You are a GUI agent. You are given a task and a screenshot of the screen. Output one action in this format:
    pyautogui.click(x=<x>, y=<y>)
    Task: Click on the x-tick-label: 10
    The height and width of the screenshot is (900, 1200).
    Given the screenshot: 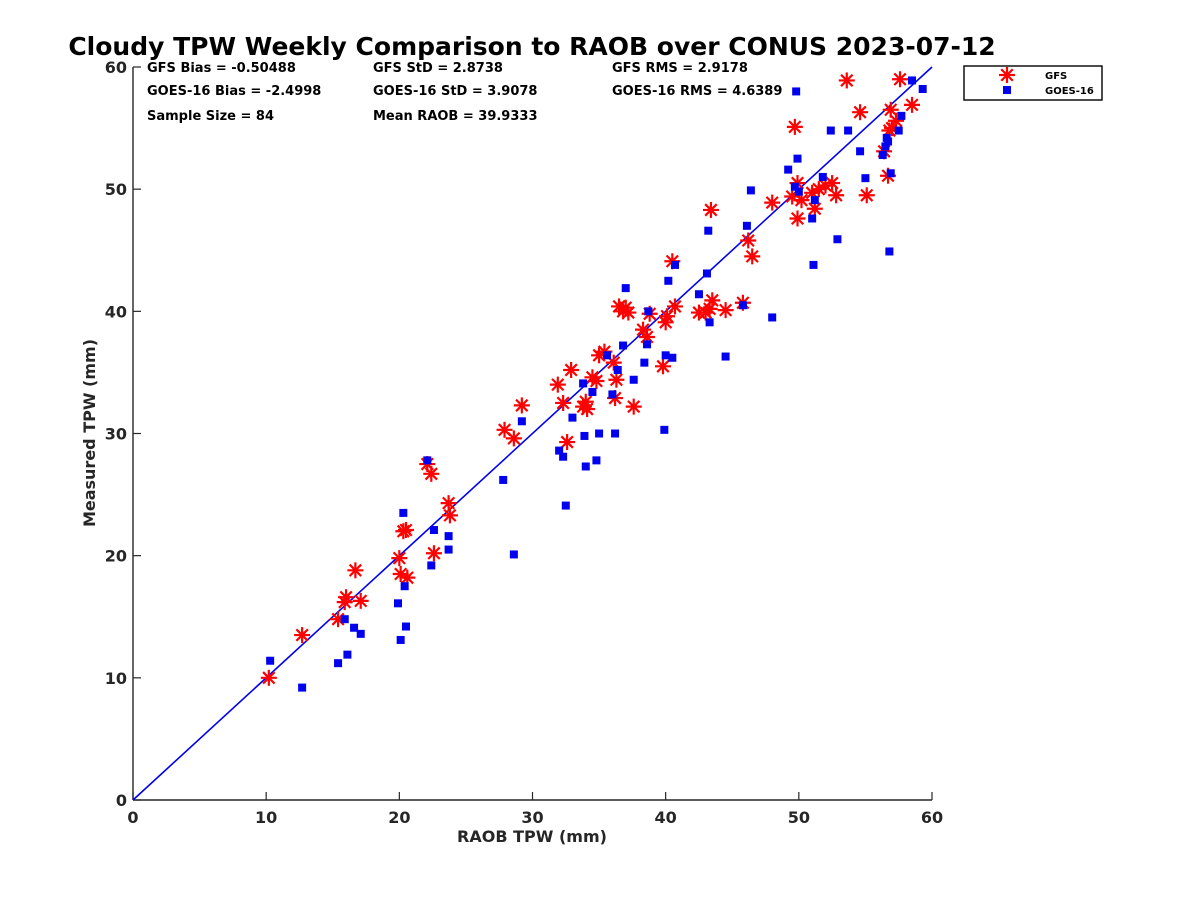 What is the action you would take?
    pyautogui.click(x=266, y=817)
    